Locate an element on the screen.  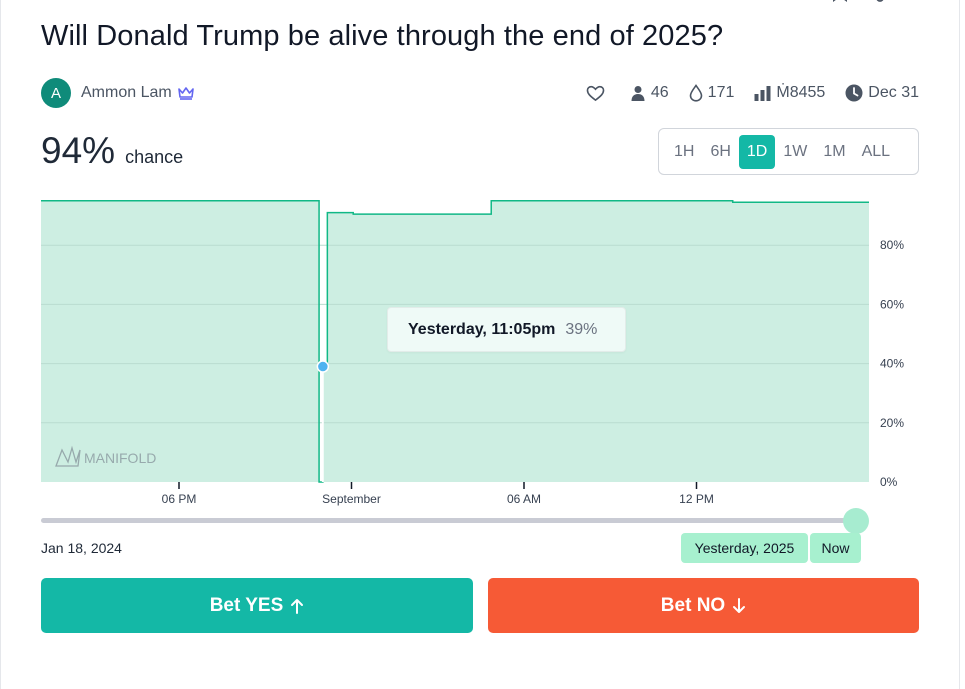
volume-amount: Ṁ8455 is located at coordinates (801, 92).